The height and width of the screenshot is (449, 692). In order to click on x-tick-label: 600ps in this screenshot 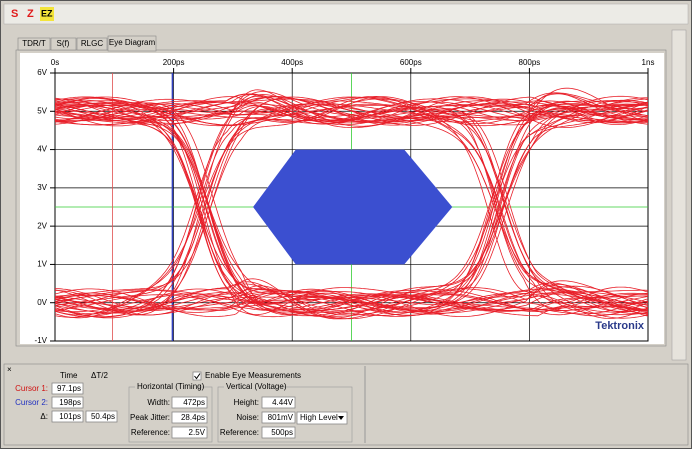, I will do `click(411, 62)`.